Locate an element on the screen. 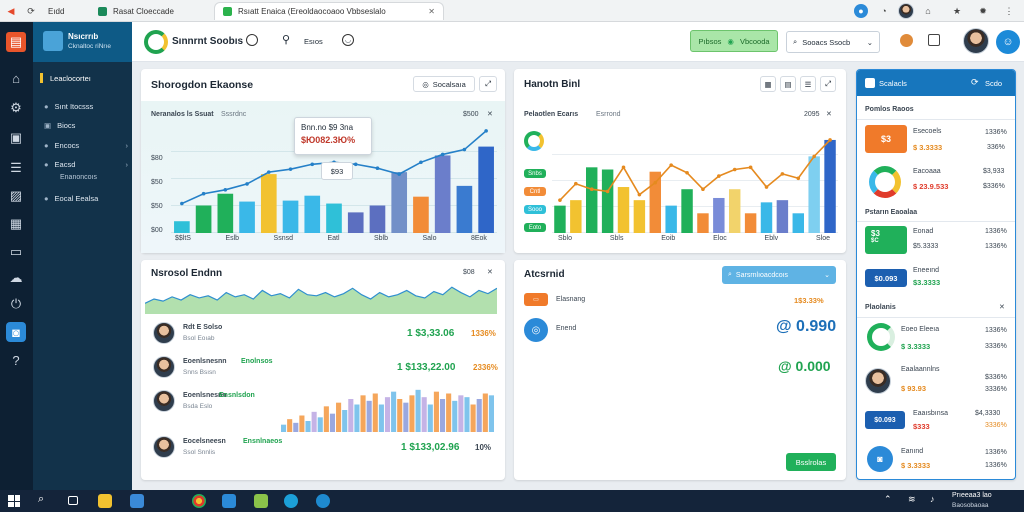  browser-icon is located at coordinates (199, 501).